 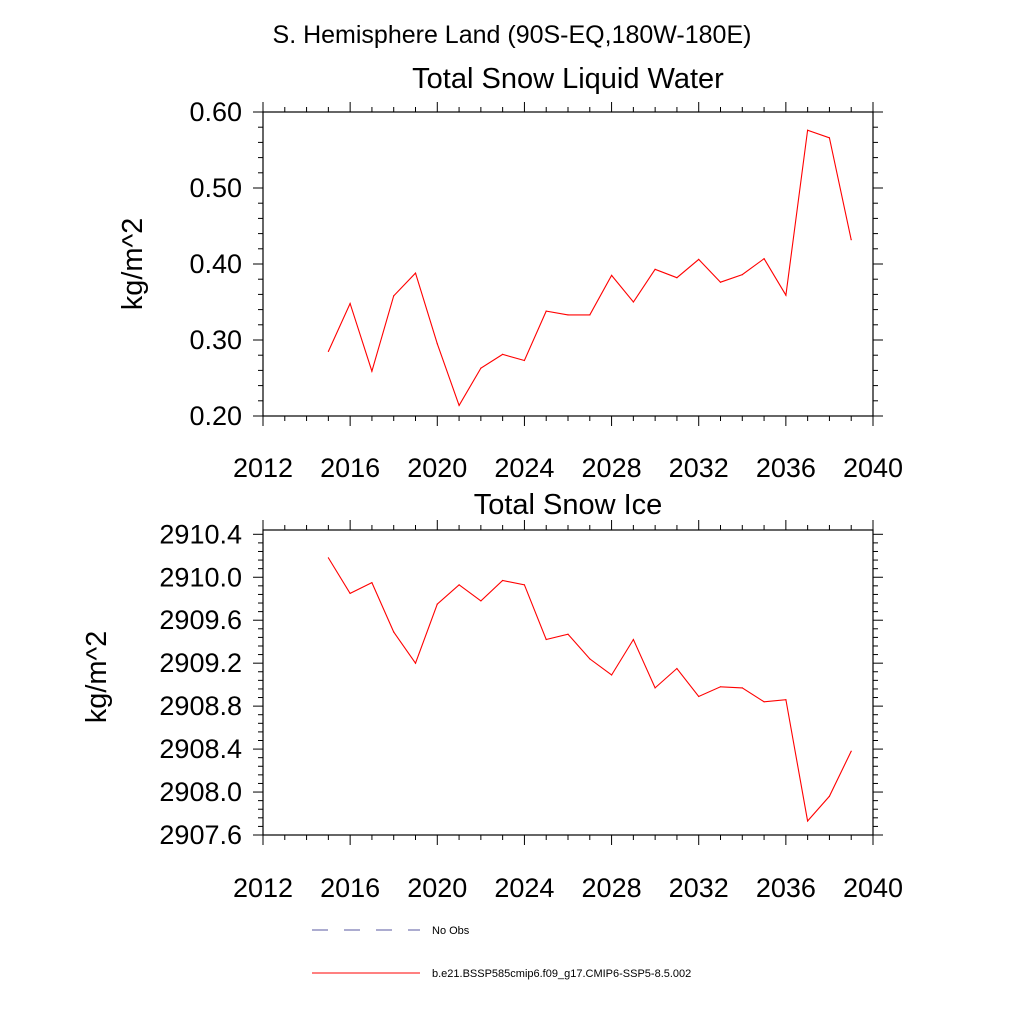 What do you see at coordinates (215, 416) in the screenshot?
I see `y-tick-label: 0.20` at bounding box center [215, 416].